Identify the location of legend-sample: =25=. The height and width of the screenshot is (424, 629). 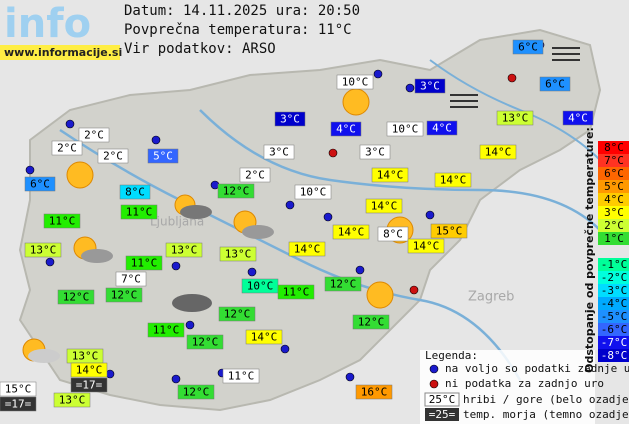
(442, 414).